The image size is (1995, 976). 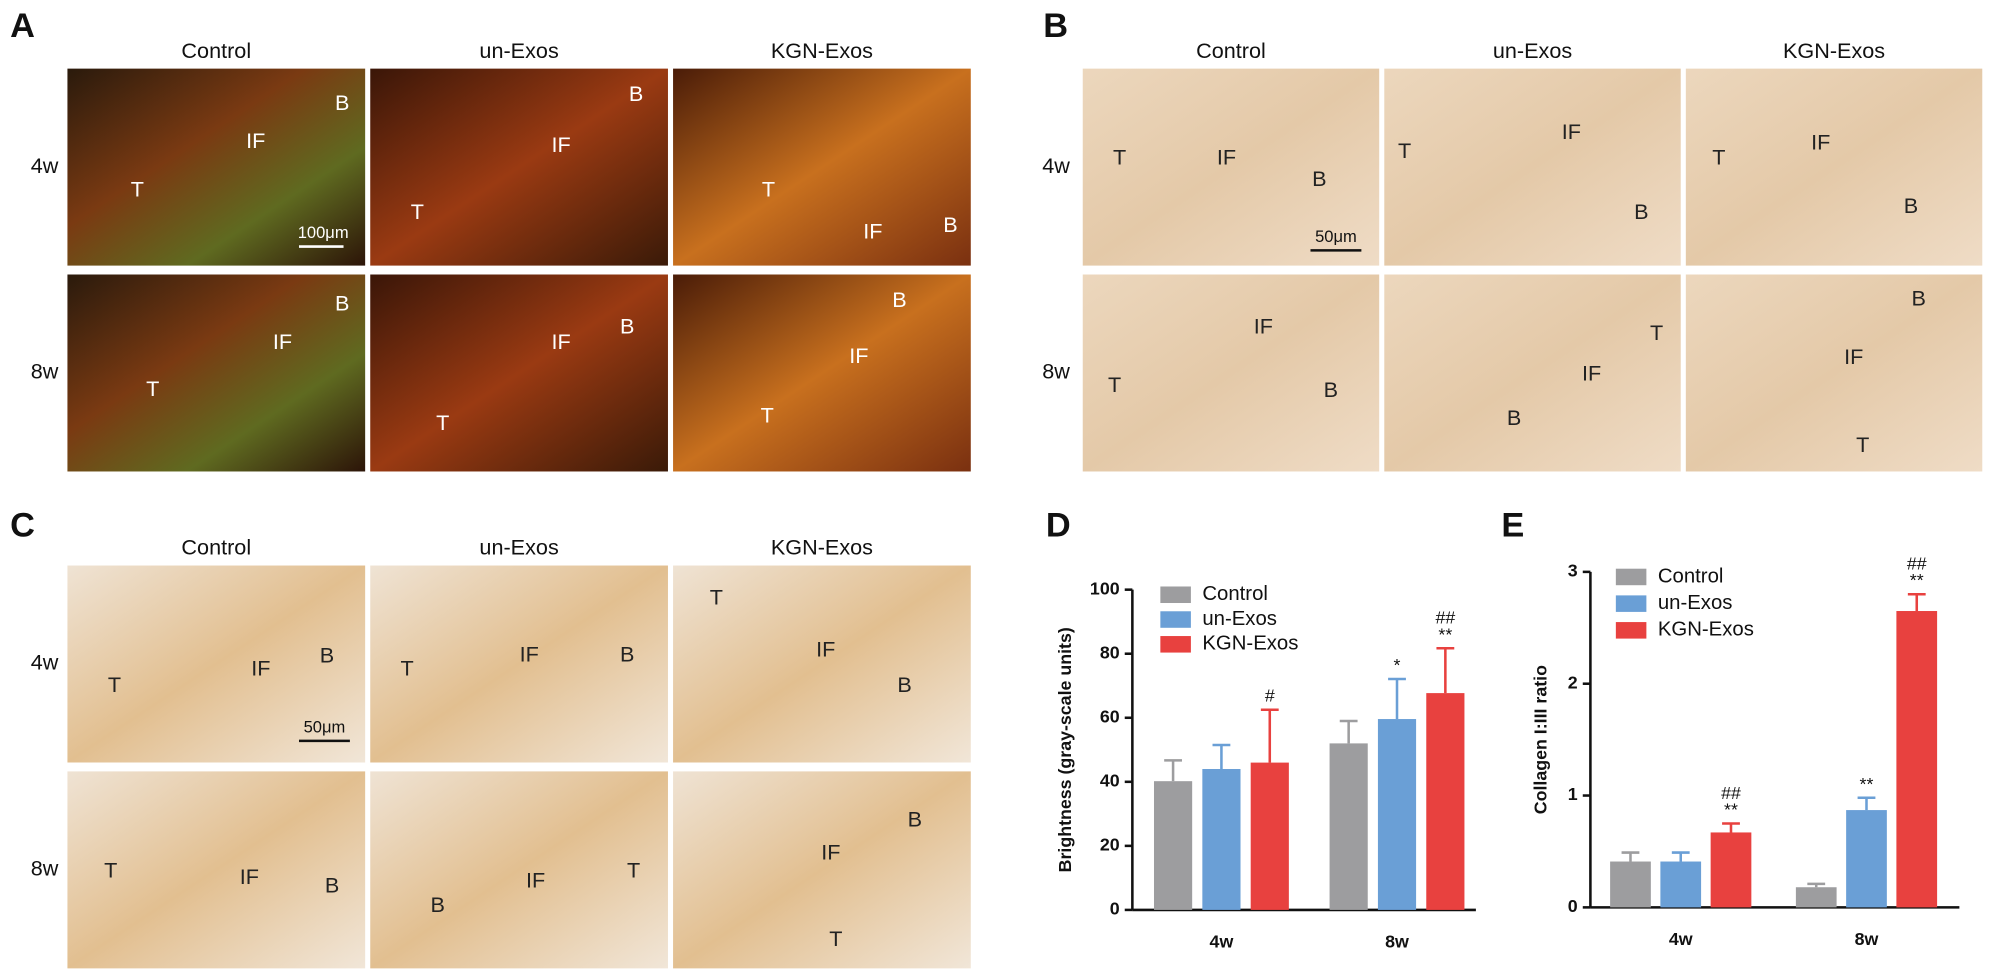 What do you see at coordinates (22, 26) in the screenshot?
I see `panel-letter: A` at bounding box center [22, 26].